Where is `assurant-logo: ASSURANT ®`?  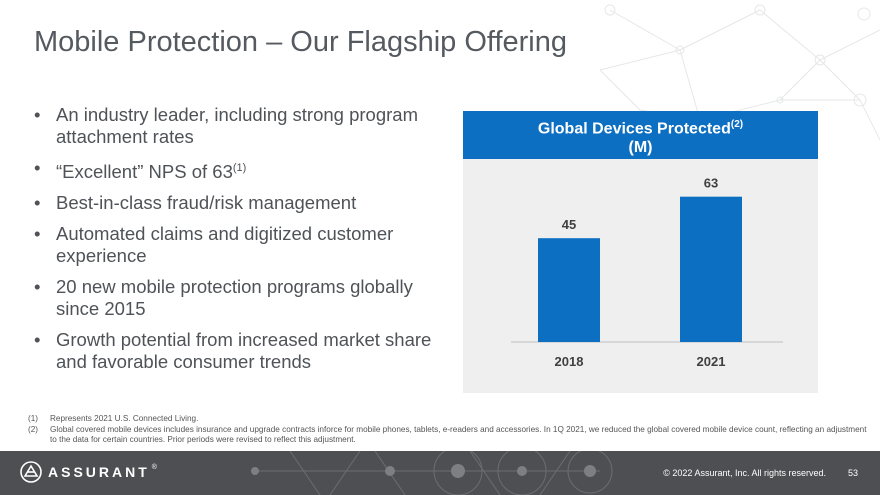 assurant-logo: ASSURANT ® is located at coordinates (88, 472).